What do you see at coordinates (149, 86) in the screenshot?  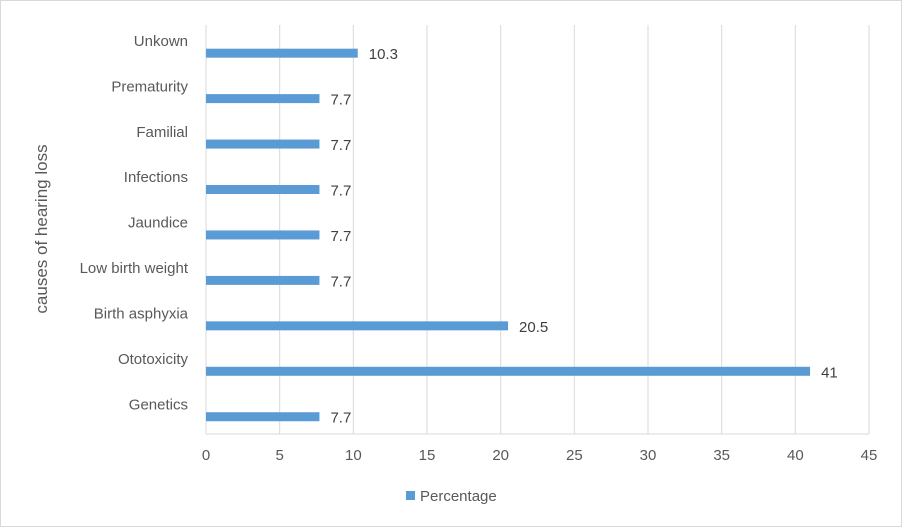 I see `category-label: Prematurity` at bounding box center [149, 86].